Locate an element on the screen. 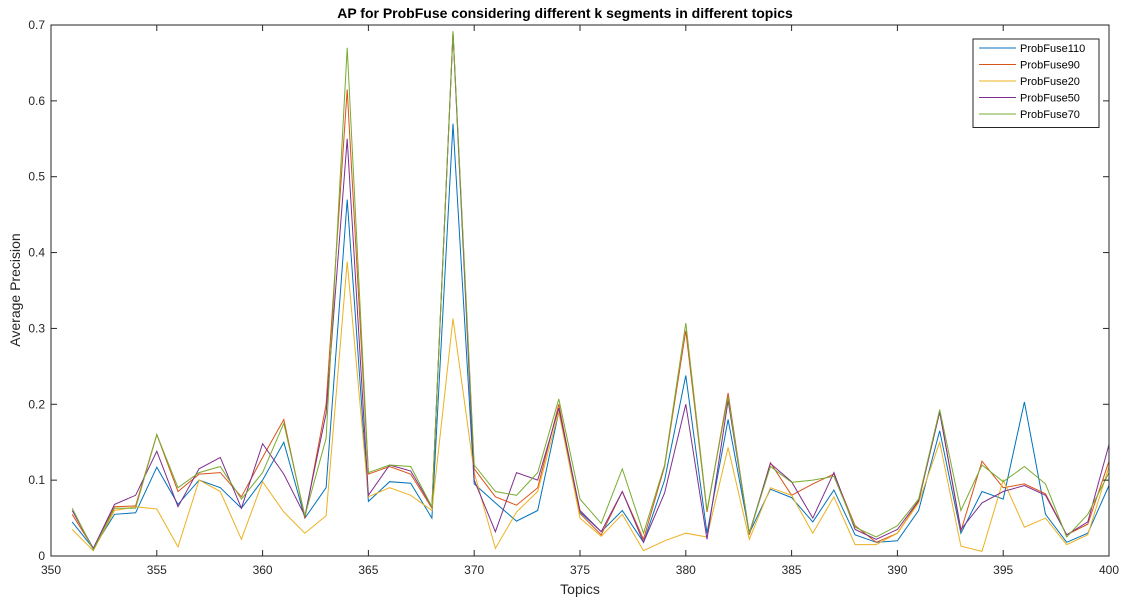 The height and width of the screenshot is (604, 1122). x-tick-label: 365 is located at coordinates (368, 570).